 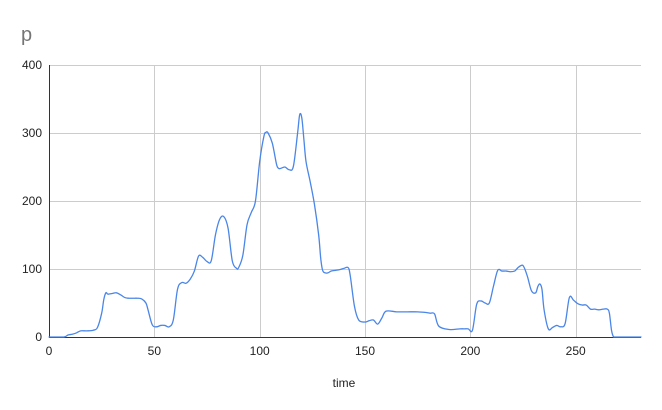 What do you see at coordinates (344, 383) in the screenshot?
I see `x-axis-title: time` at bounding box center [344, 383].